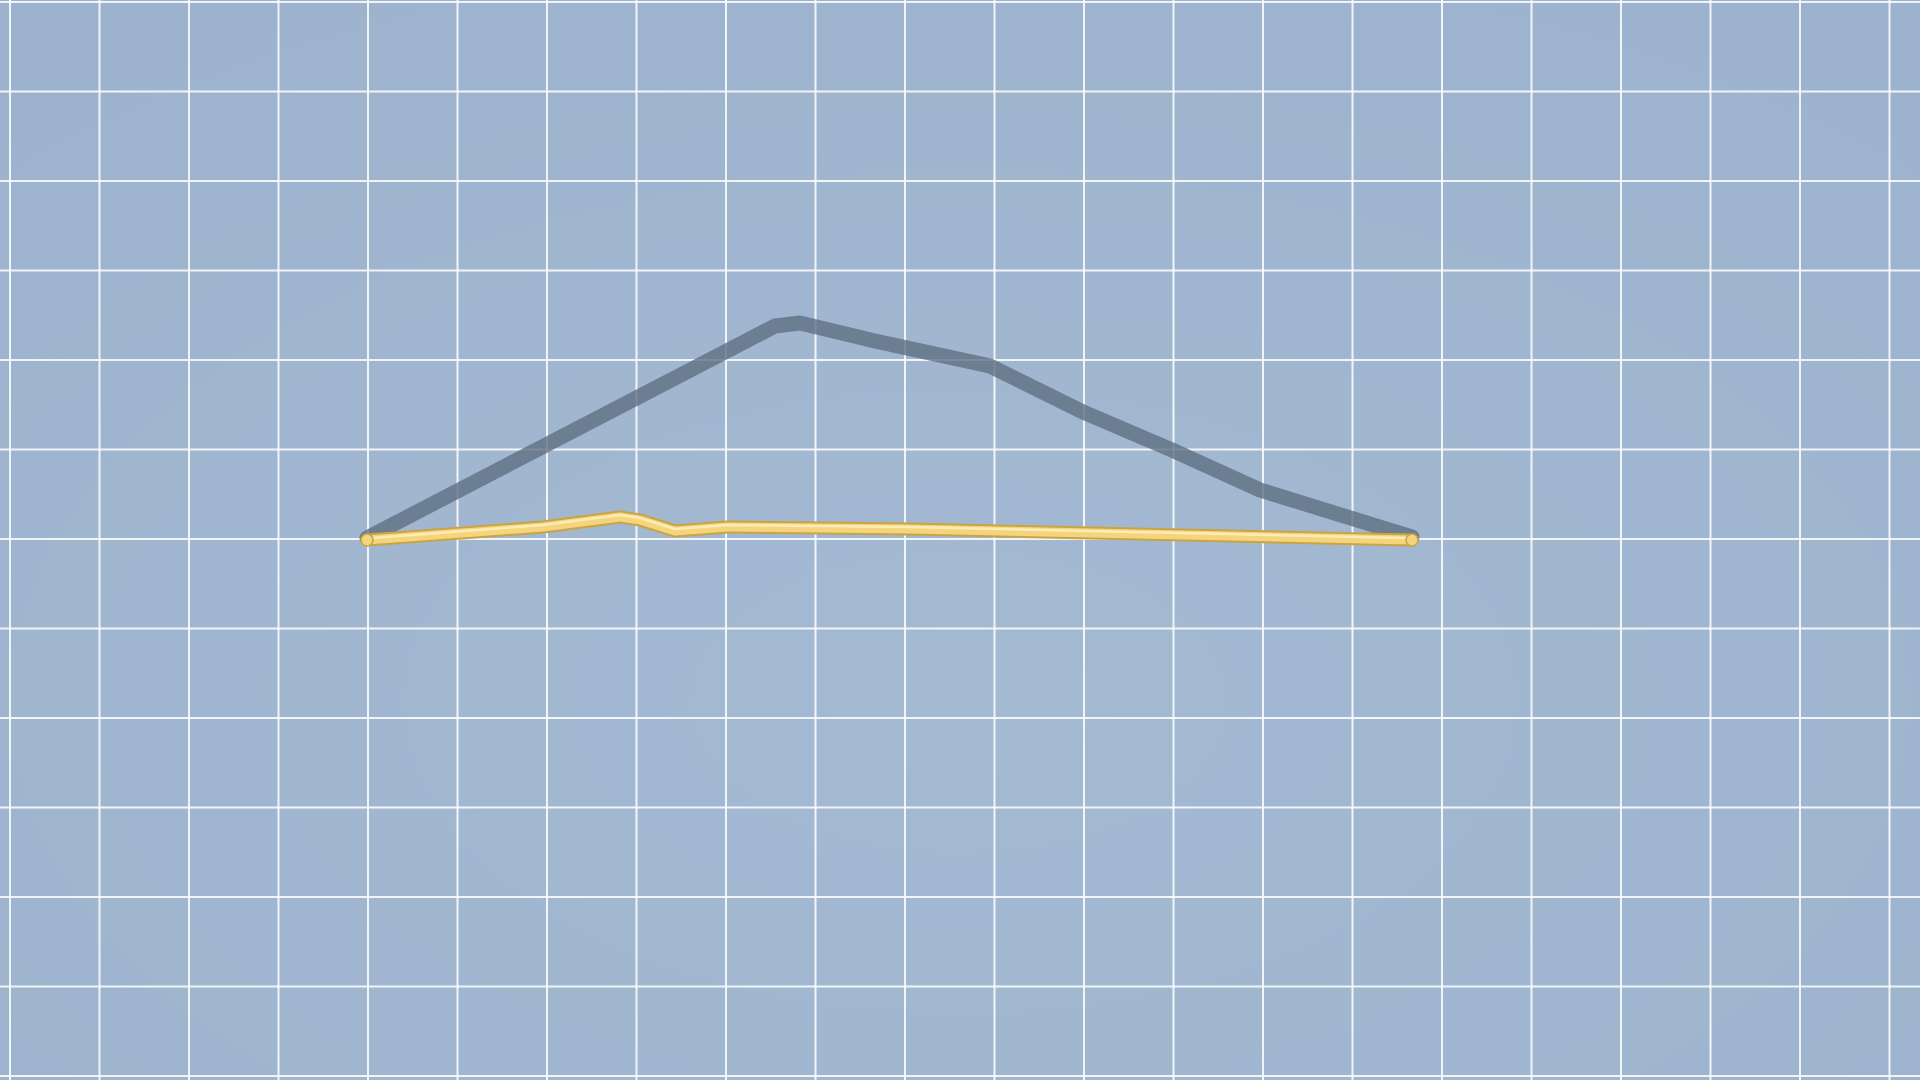 The height and width of the screenshot is (1080, 1920). I want to click on line-endpoint-left, so click(367, 540).